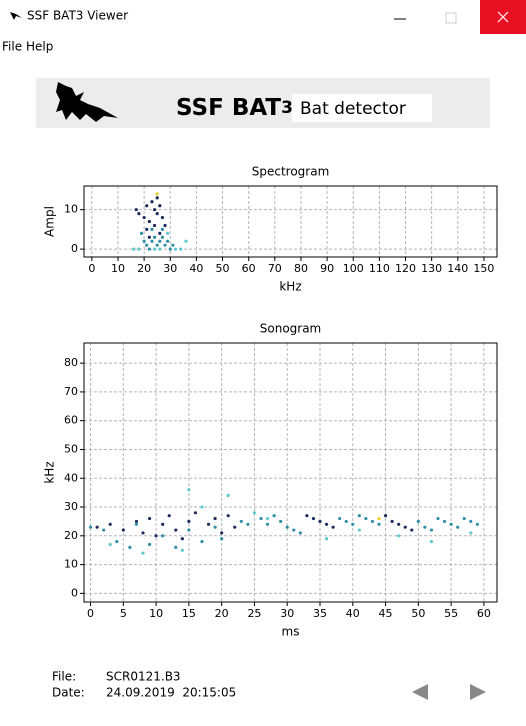  I want to click on brand-name: SSF BAT, so click(228, 108).